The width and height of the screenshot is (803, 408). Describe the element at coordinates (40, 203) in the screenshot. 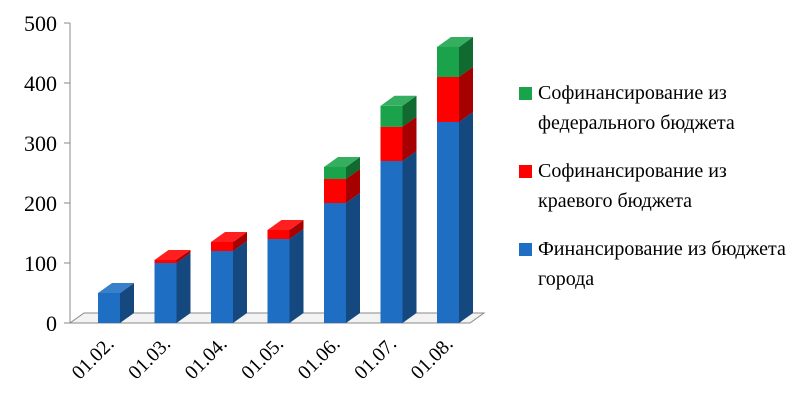

I see `y-tick-label: 200` at that location.